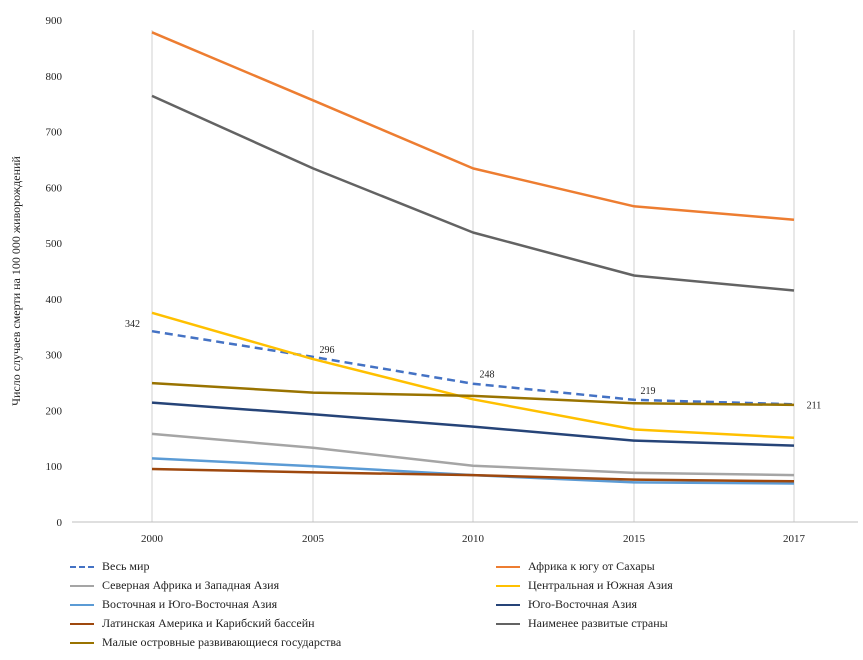 The height and width of the screenshot is (660, 863). What do you see at coordinates (487, 375) in the screenshot?
I see `data-label: 248` at bounding box center [487, 375].